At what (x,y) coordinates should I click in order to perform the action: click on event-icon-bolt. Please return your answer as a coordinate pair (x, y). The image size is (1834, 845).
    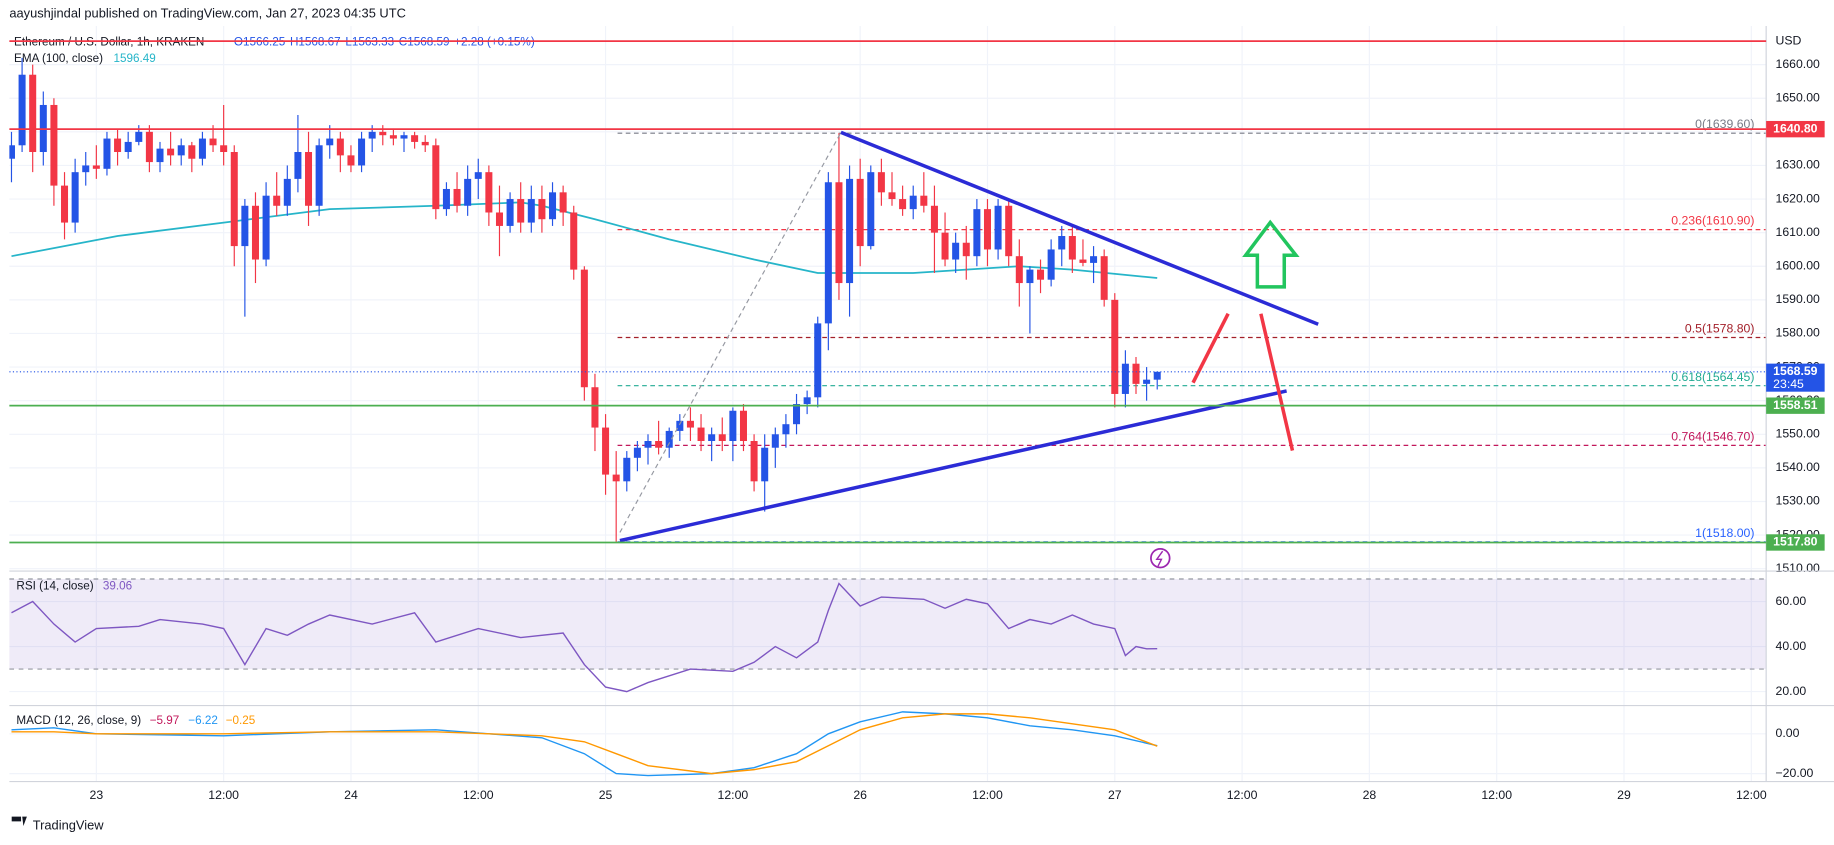
    Looking at the image, I should click on (1159, 558).